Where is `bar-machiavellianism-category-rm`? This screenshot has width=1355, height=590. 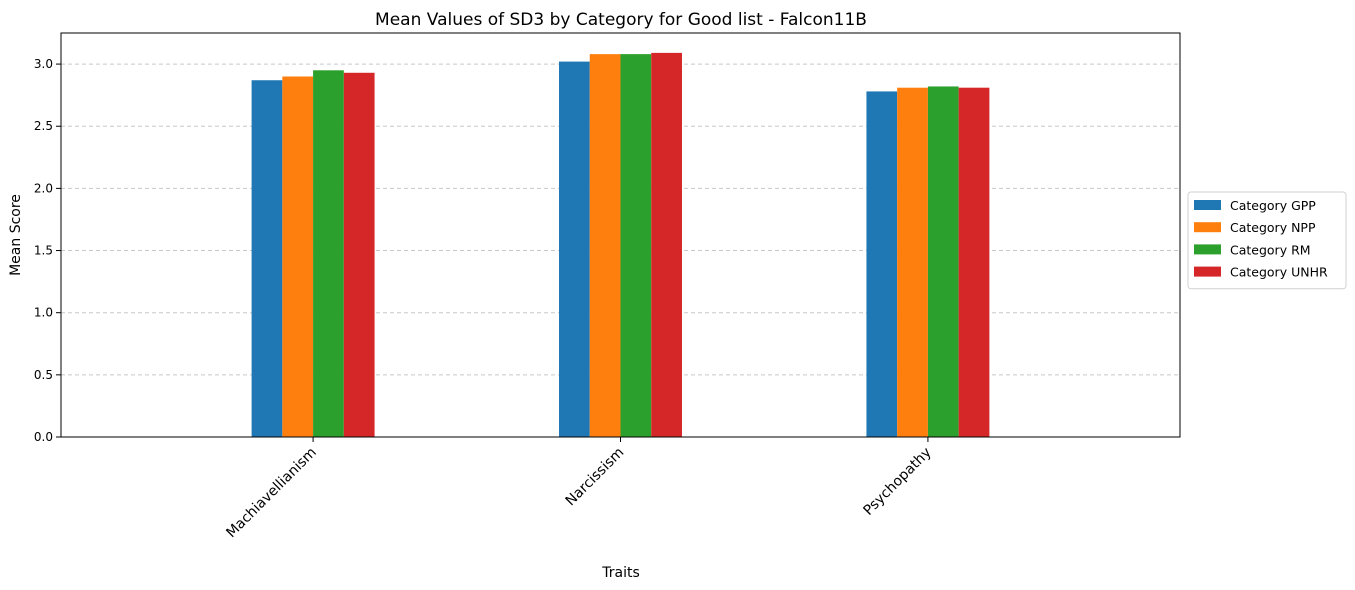
bar-machiavellianism-category-rm is located at coordinates (328, 254).